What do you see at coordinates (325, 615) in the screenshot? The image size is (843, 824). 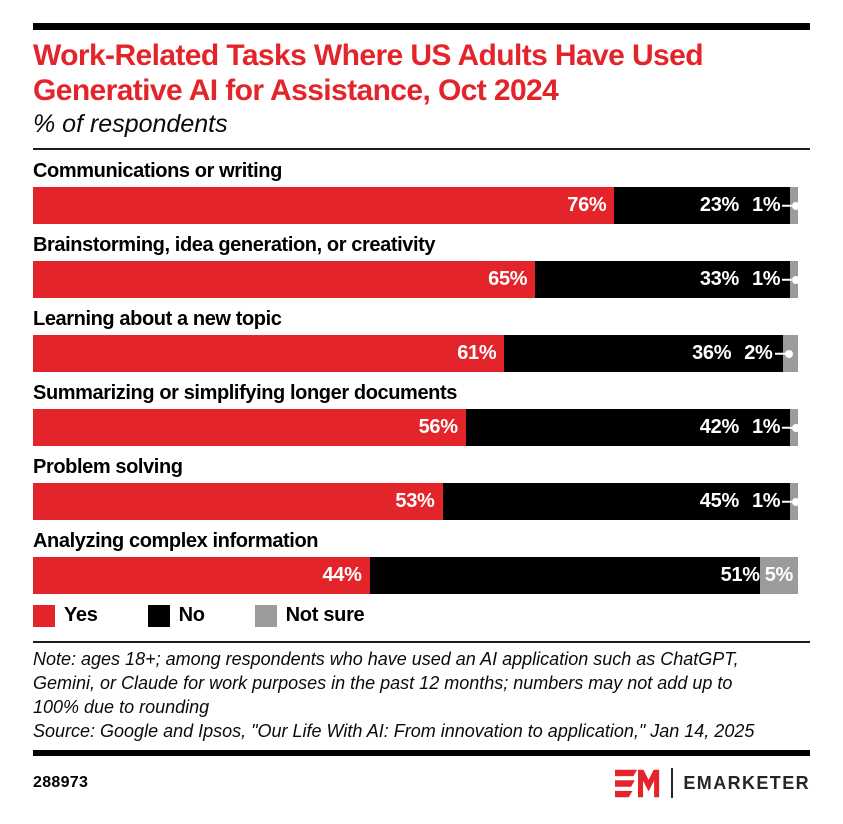 I see `legend-label: Not sure` at bounding box center [325, 615].